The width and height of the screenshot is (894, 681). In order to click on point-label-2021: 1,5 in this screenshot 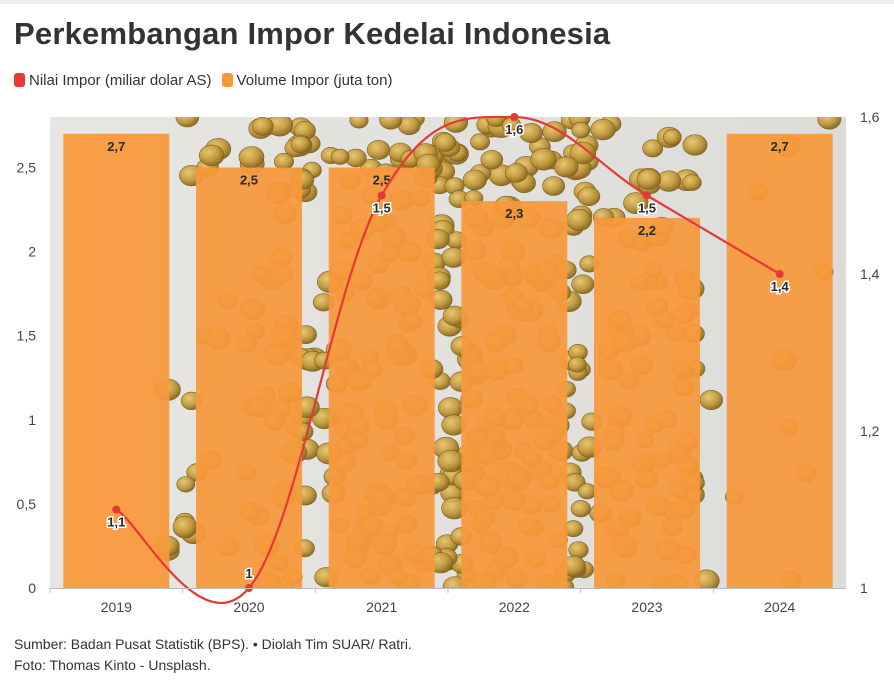, I will do `click(382, 208)`.